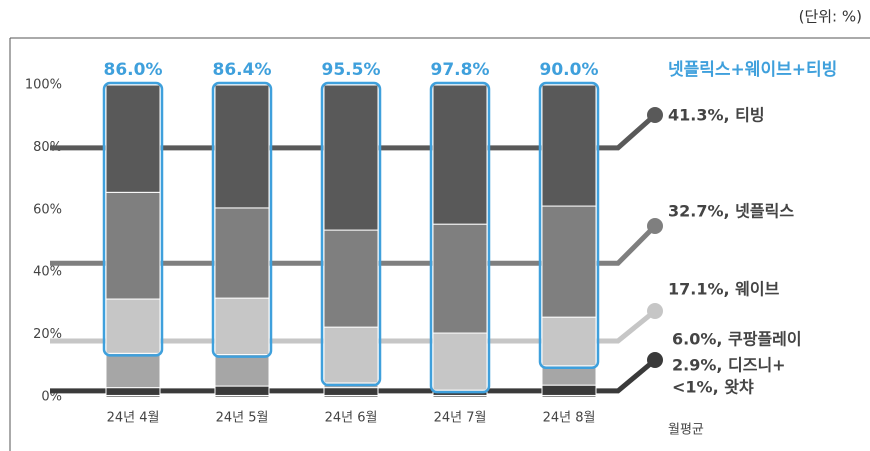  What do you see at coordinates (729, 365) in the screenshot?
I see `average-label: 2.9%, 디즈니+` at bounding box center [729, 365].